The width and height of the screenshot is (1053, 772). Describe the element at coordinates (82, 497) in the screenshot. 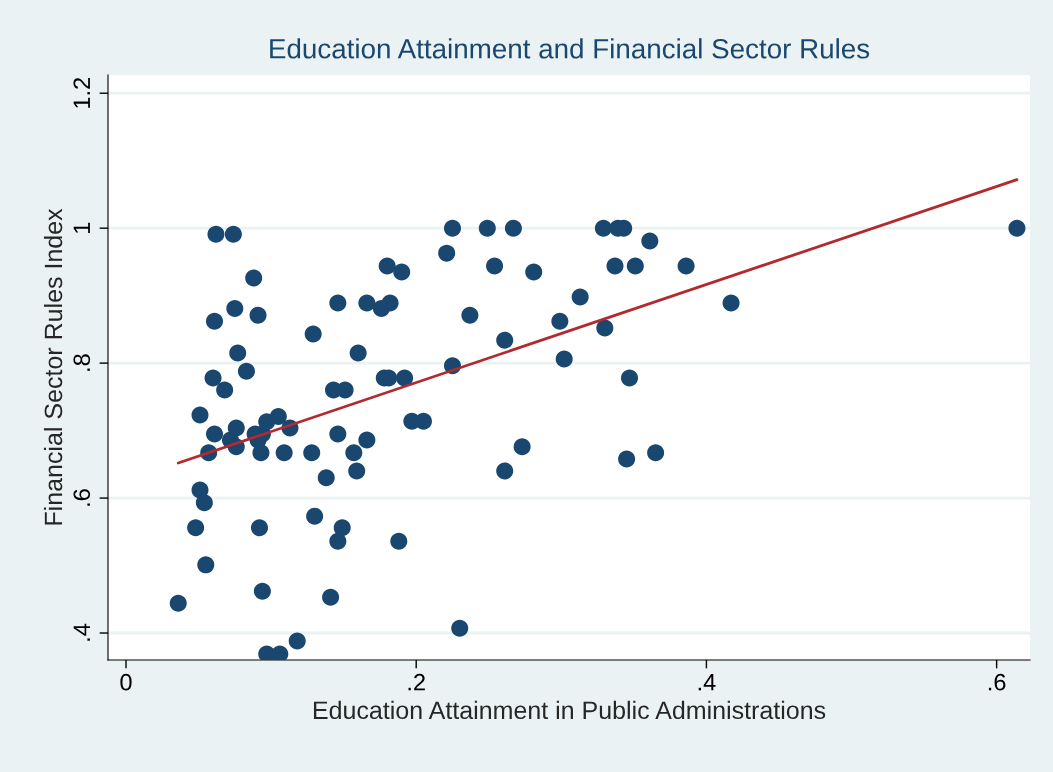

I see `y-tick-label: .6` at that location.